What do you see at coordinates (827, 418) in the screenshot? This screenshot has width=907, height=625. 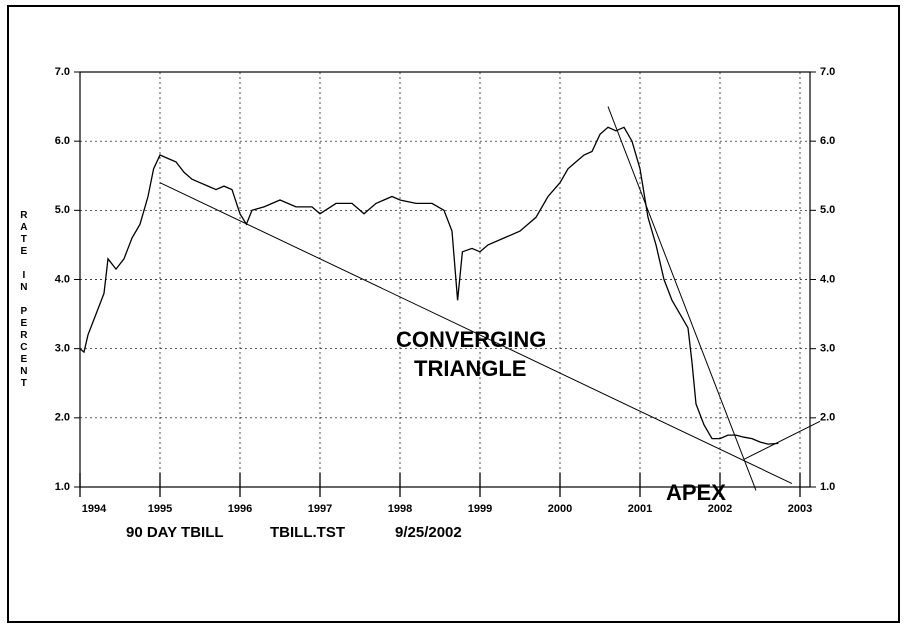 I see `y2-tick-label: 2.0` at bounding box center [827, 418].